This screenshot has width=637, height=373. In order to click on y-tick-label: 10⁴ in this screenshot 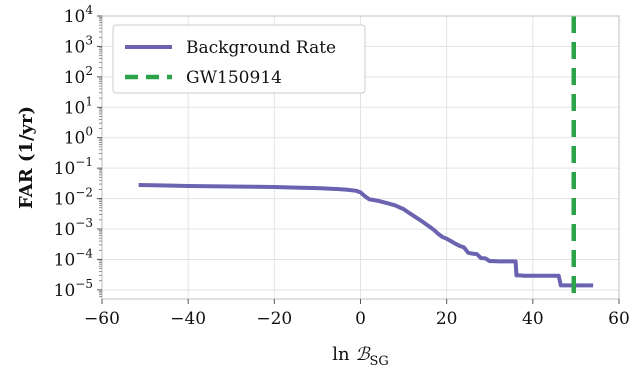, I will do `click(79, 15)`.